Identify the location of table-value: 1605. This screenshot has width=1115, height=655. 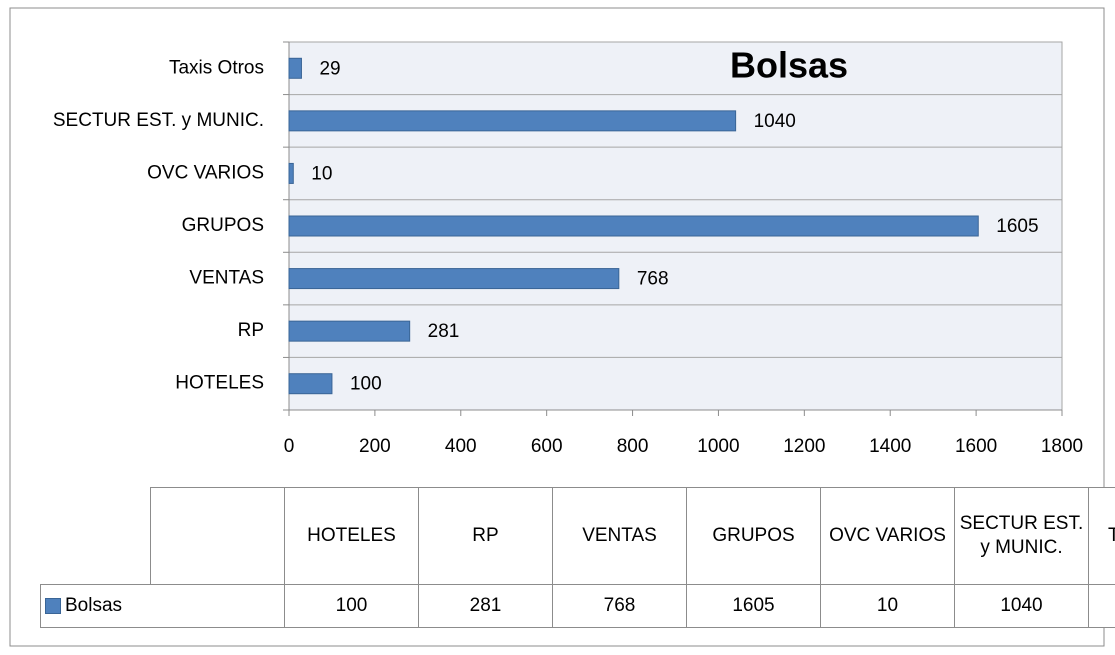
(753, 606).